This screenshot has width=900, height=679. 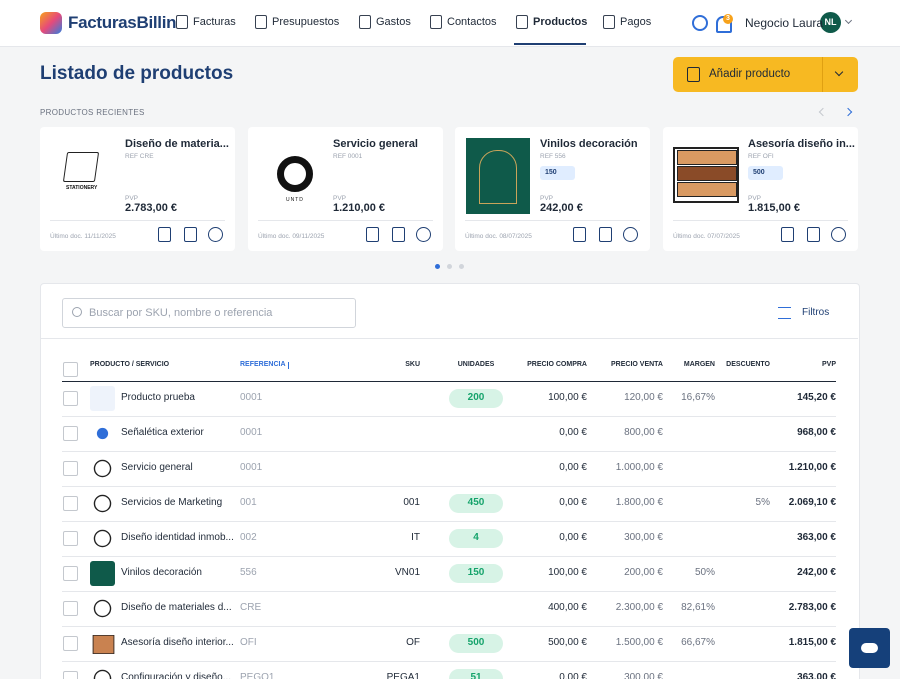 I want to click on column-header: REFERENCIA, so click(x=263, y=364).